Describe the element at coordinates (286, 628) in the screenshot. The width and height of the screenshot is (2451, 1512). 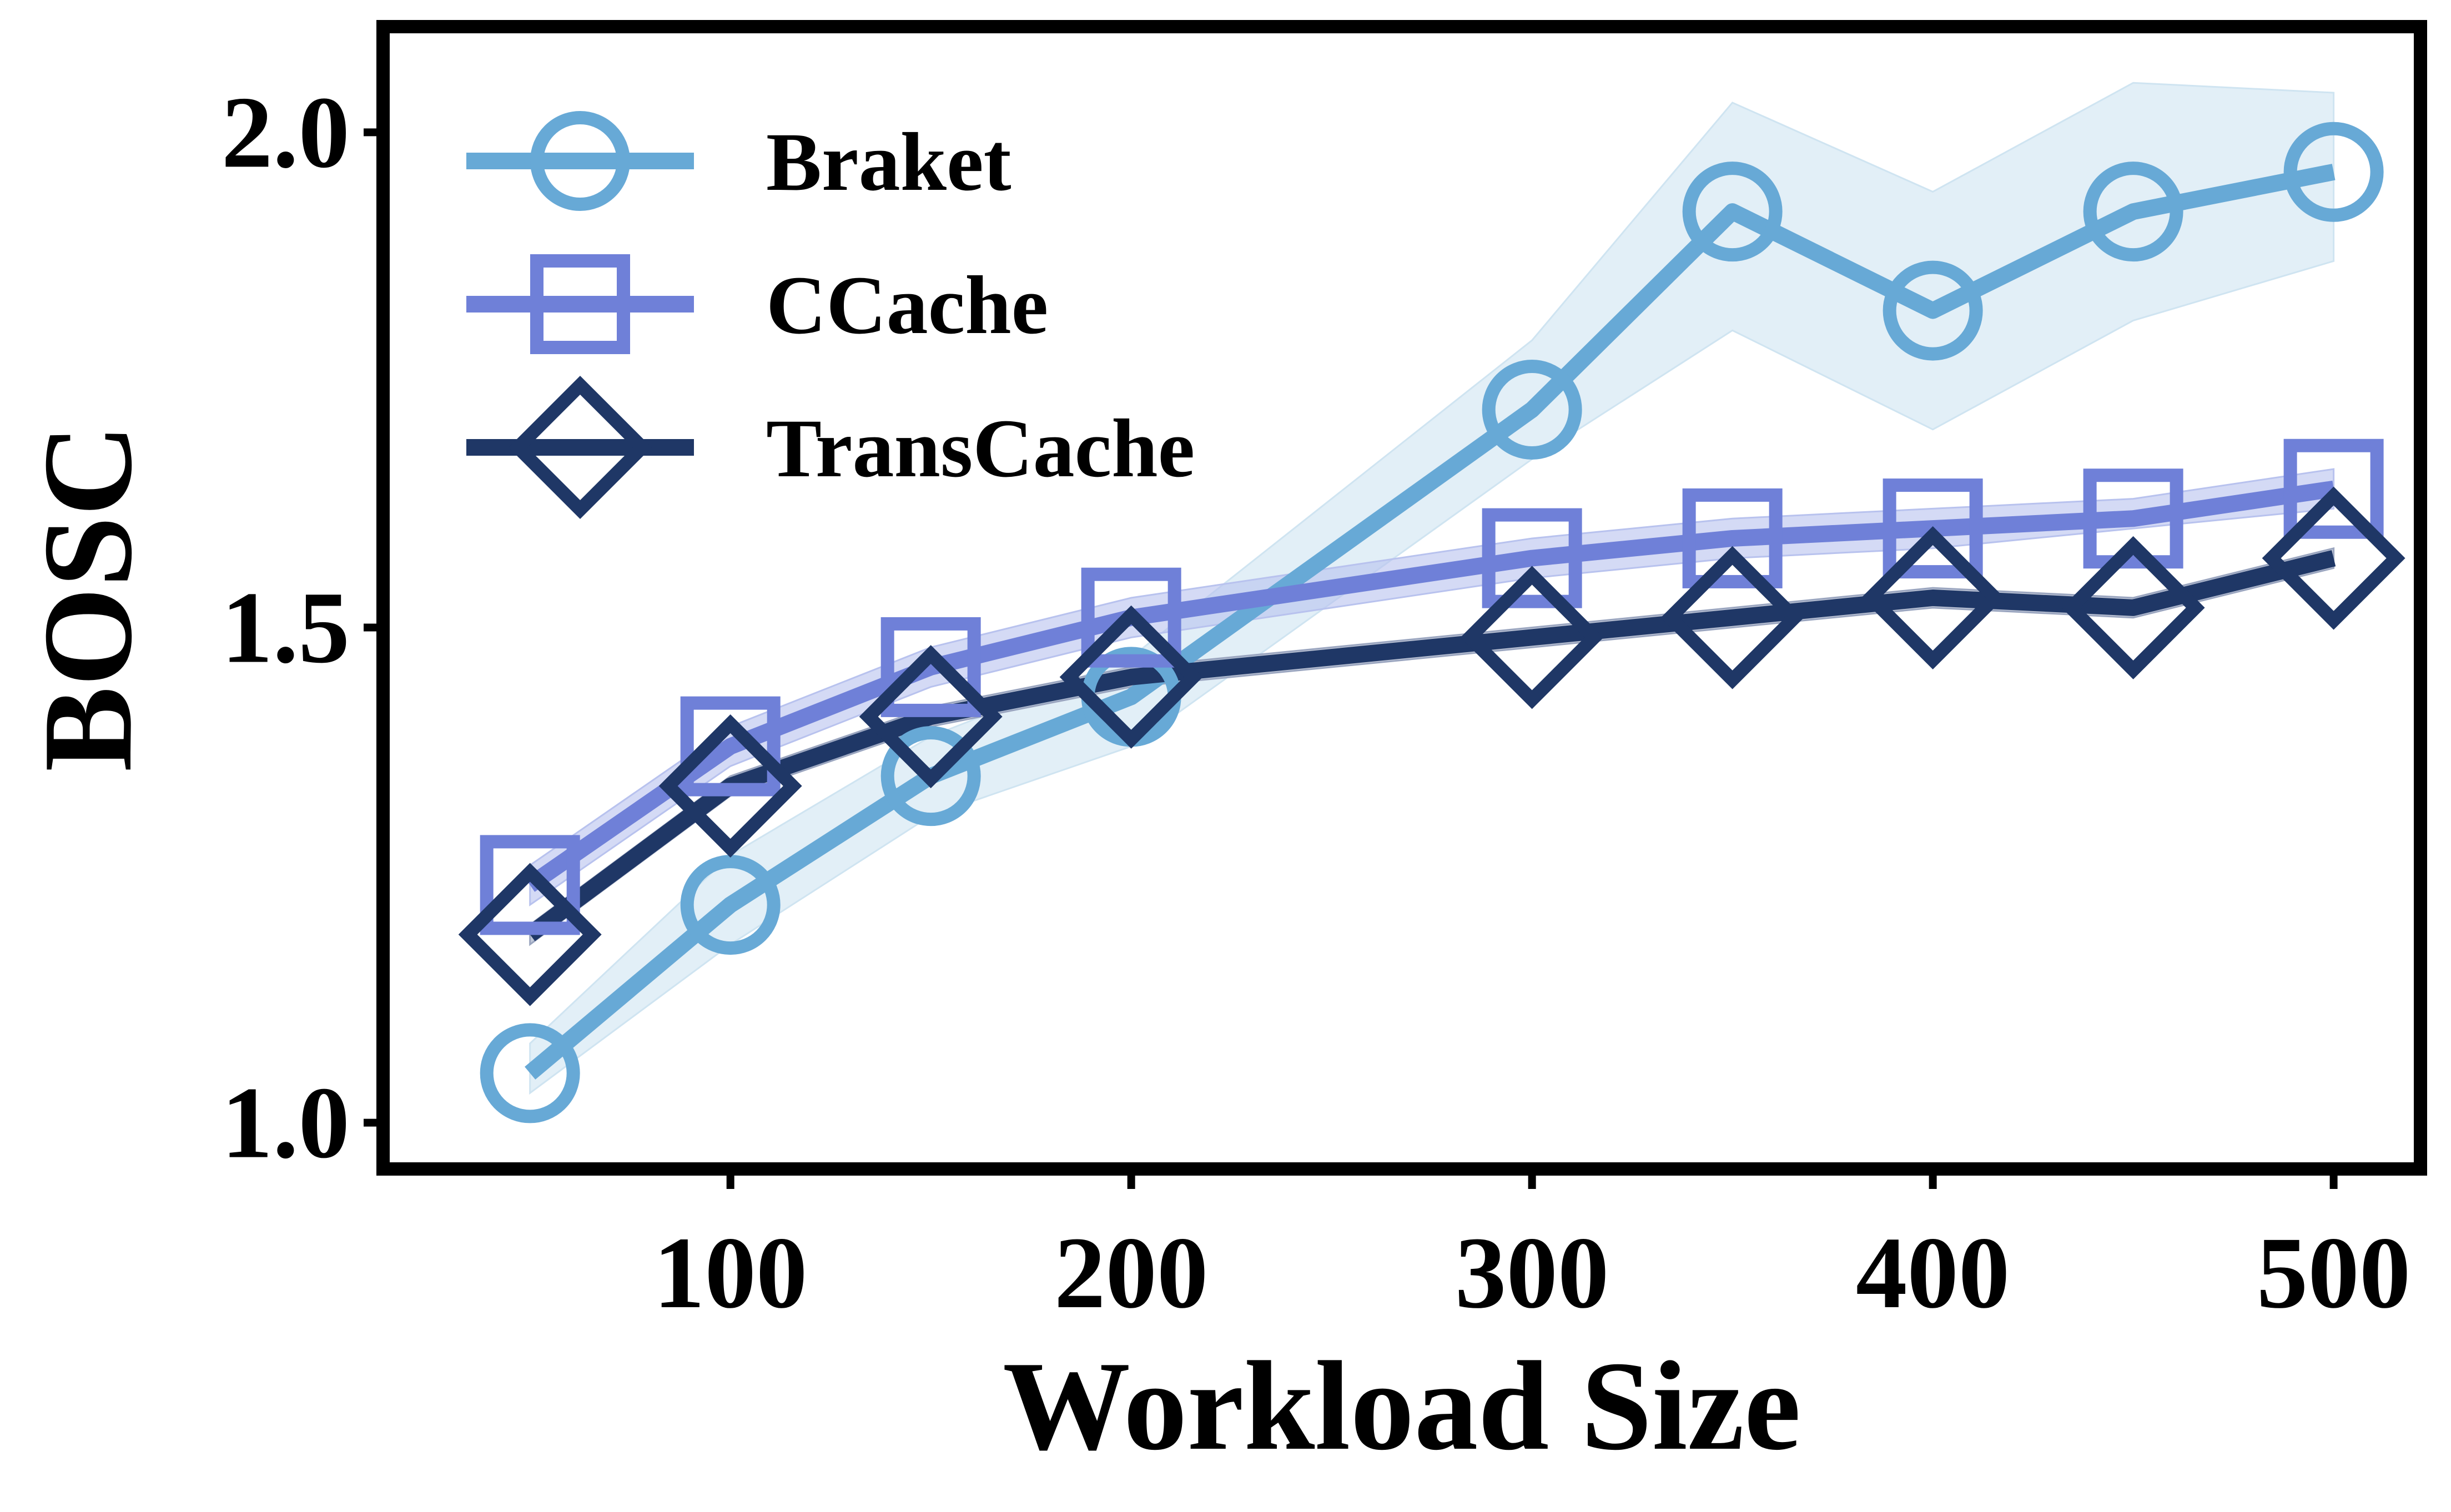
I see `y-tick-label-1.5: 1.5` at that location.